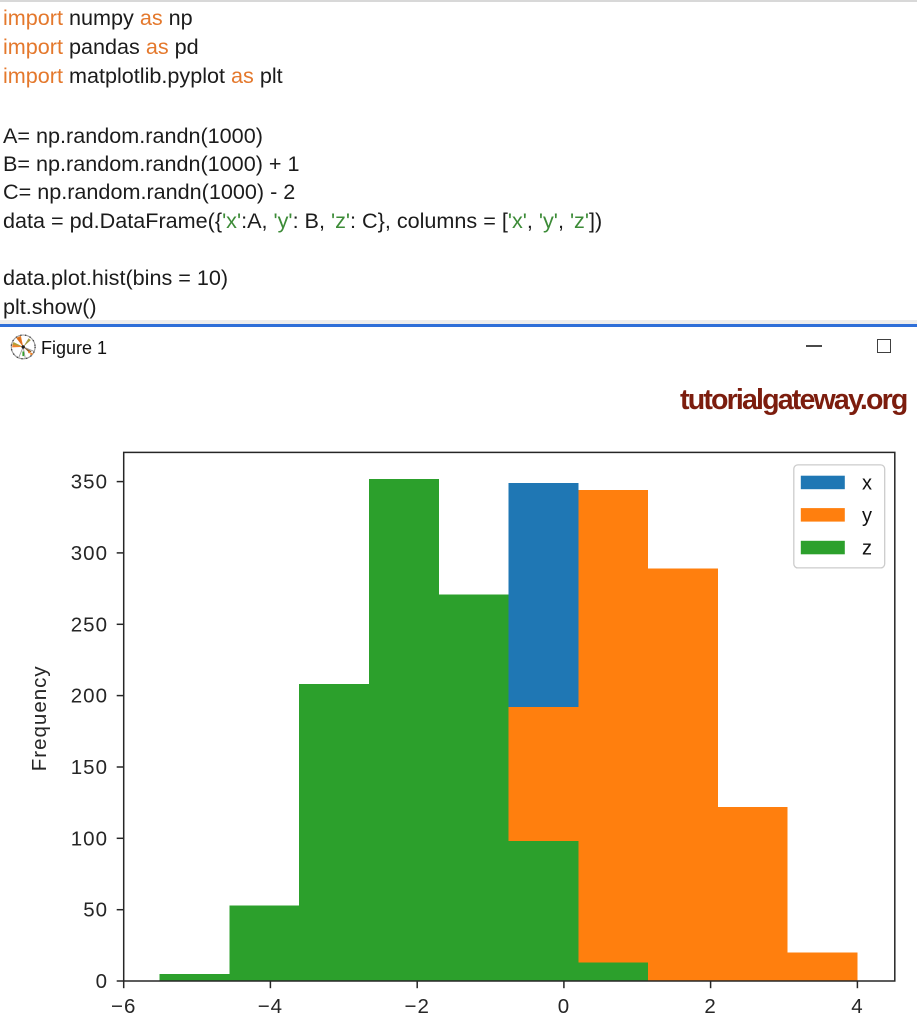 This screenshot has height=1024, width=917. Describe the element at coordinates (417, 1006) in the screenshot. I see `svg-text: −2` at that location.